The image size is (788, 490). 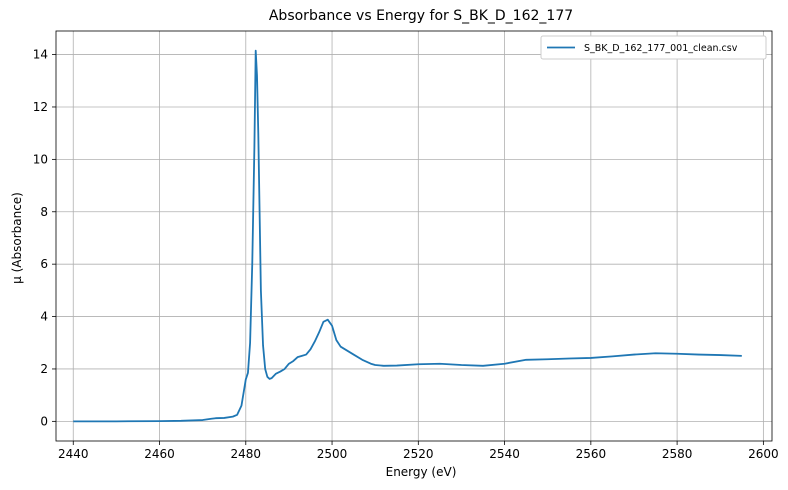 I want to click on y-tick-label: 0, so click(x=44, y=421).